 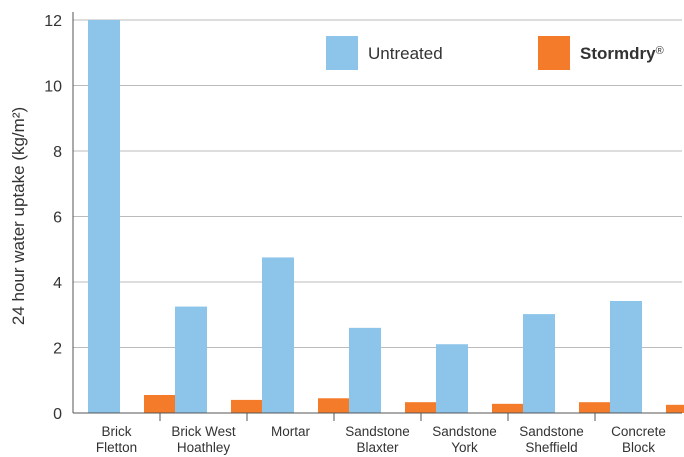 I want to click on y-tick-label: 0, so click(x=57, y=414).